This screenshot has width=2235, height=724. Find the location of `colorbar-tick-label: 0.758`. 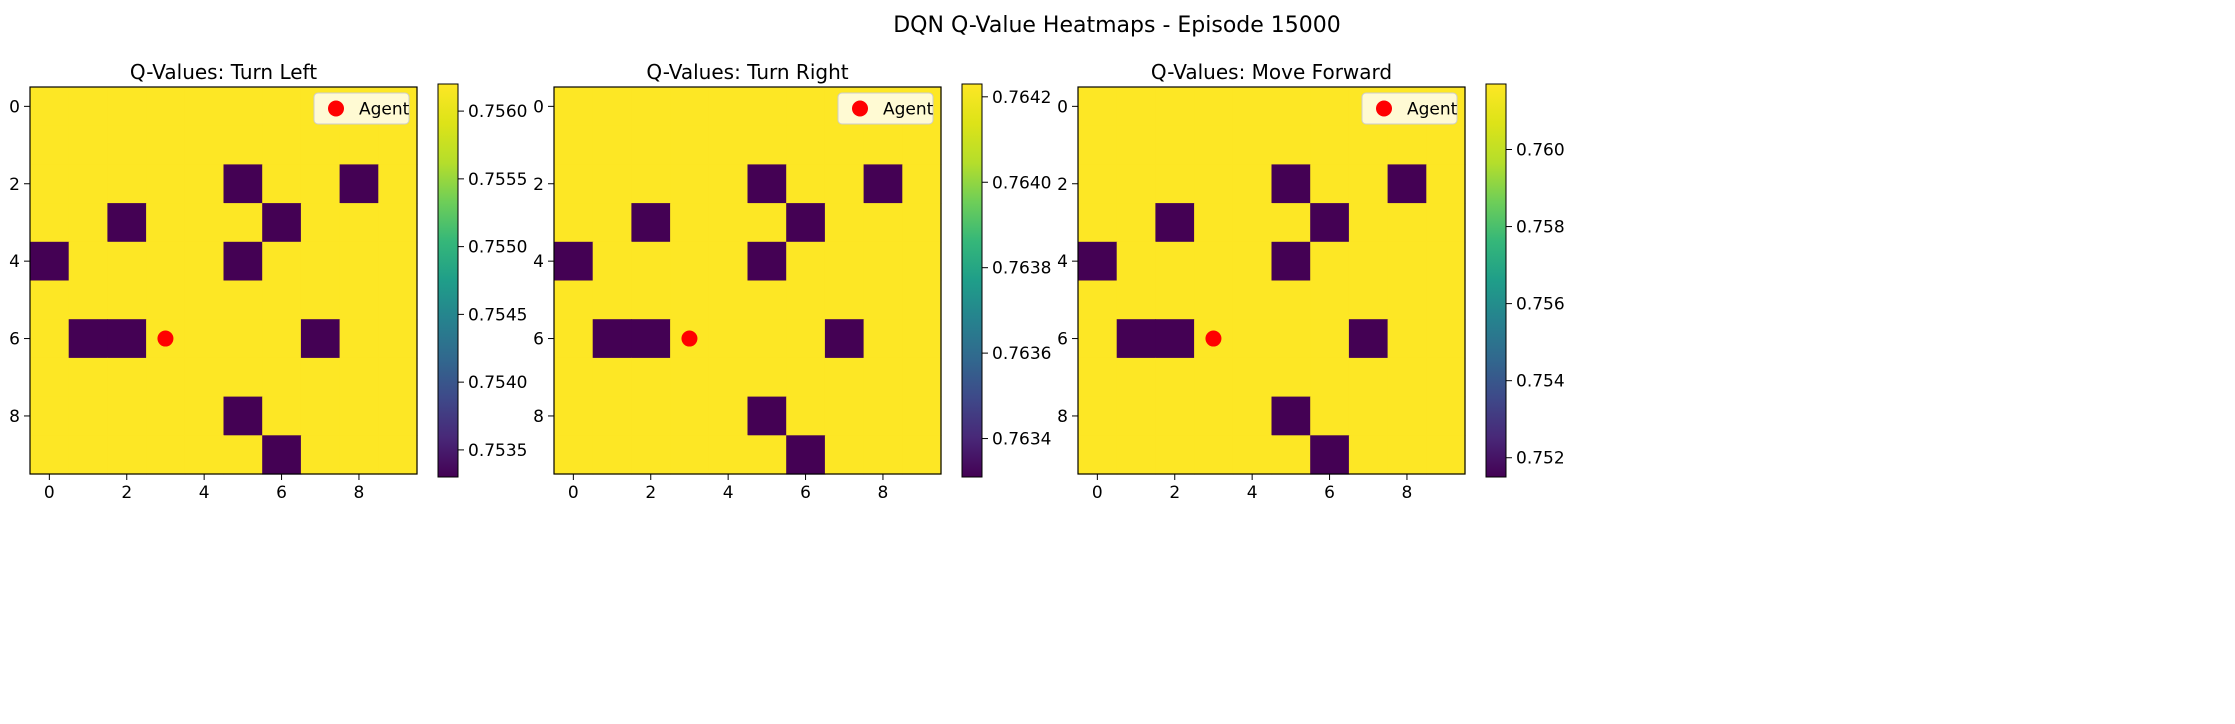

colorbar-tick-label: 0.758 is located at coordinates (1540, 228).